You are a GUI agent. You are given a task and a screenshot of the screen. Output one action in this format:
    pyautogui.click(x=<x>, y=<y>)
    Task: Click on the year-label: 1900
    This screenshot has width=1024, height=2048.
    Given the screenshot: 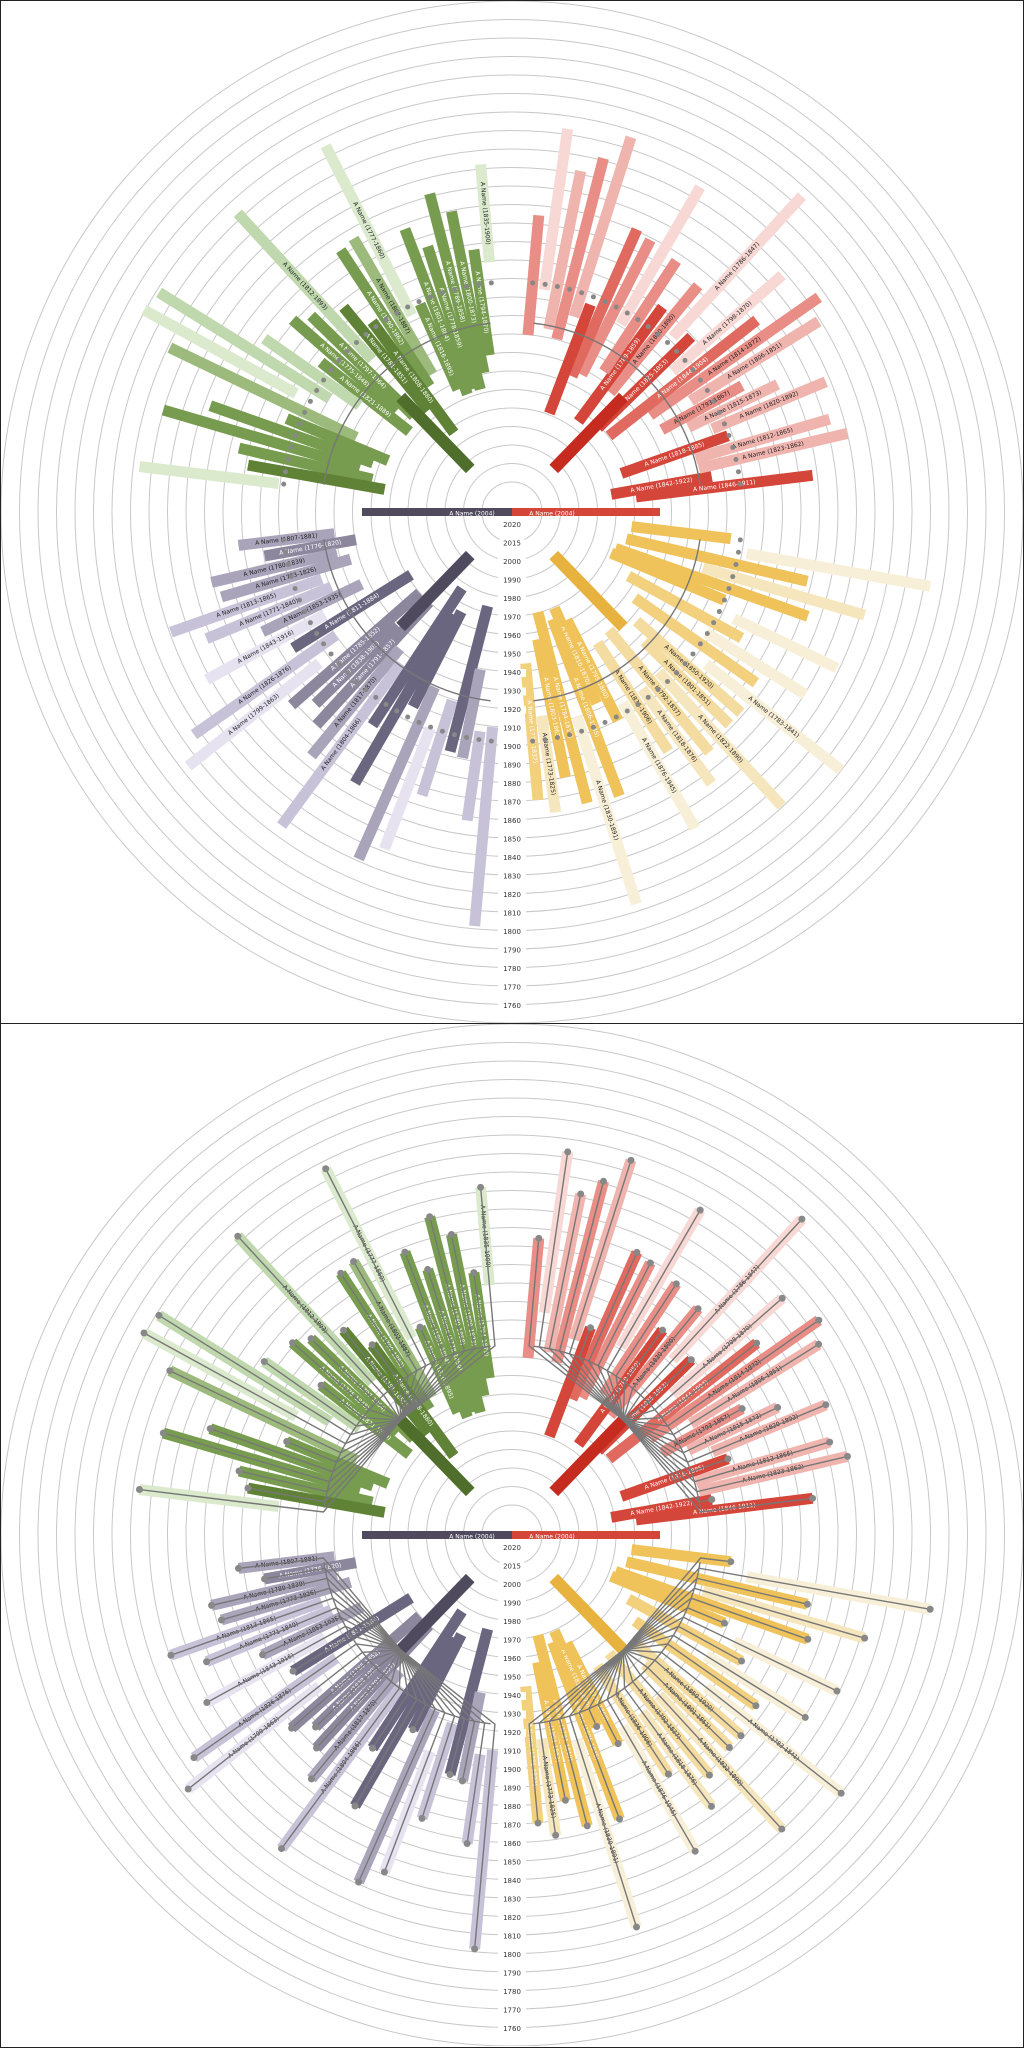 What is the action you would take?
    pyautogui.click(x=512, y=747)
    